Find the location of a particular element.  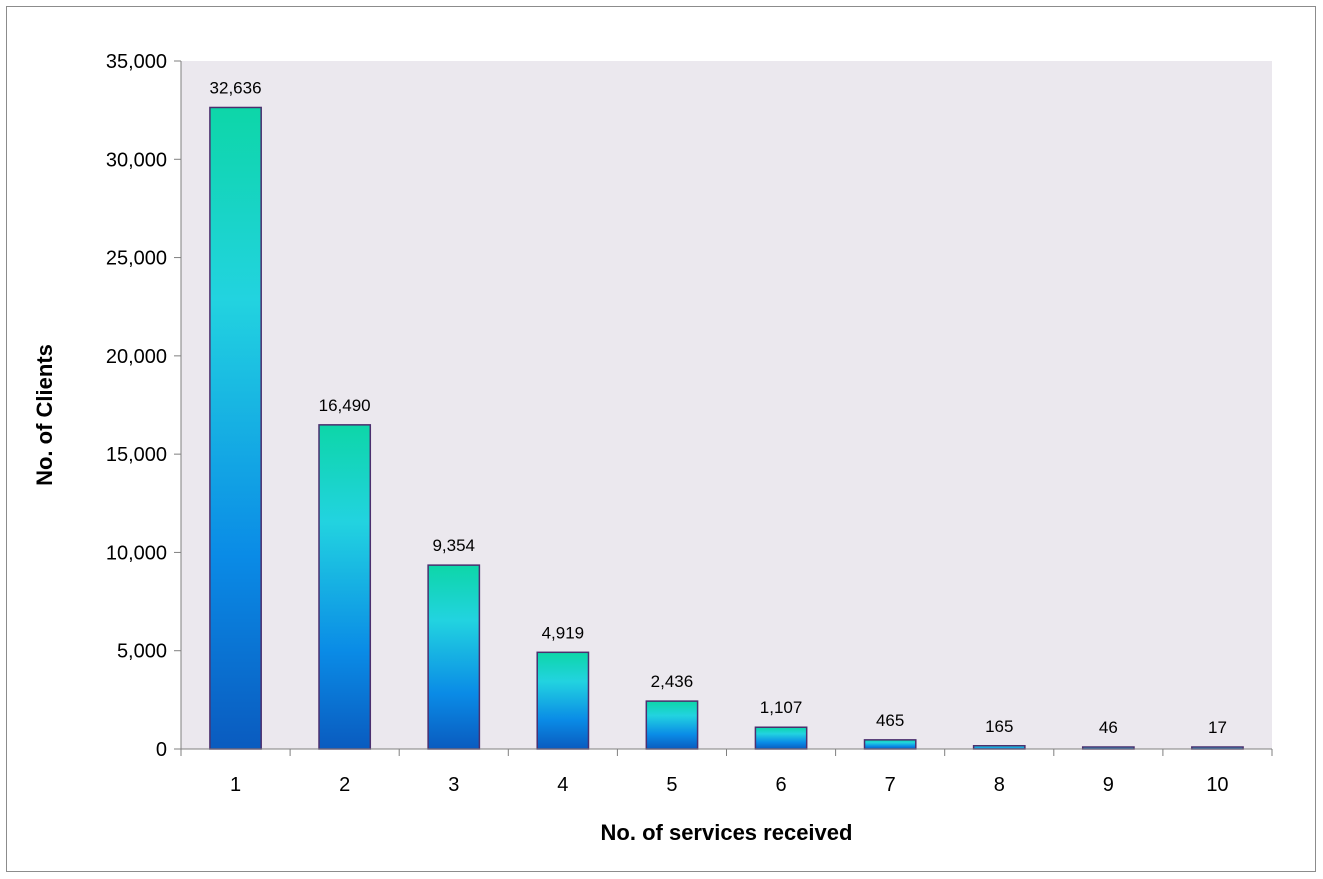

data-label: 4,919 is located at coordinates (563, 632).